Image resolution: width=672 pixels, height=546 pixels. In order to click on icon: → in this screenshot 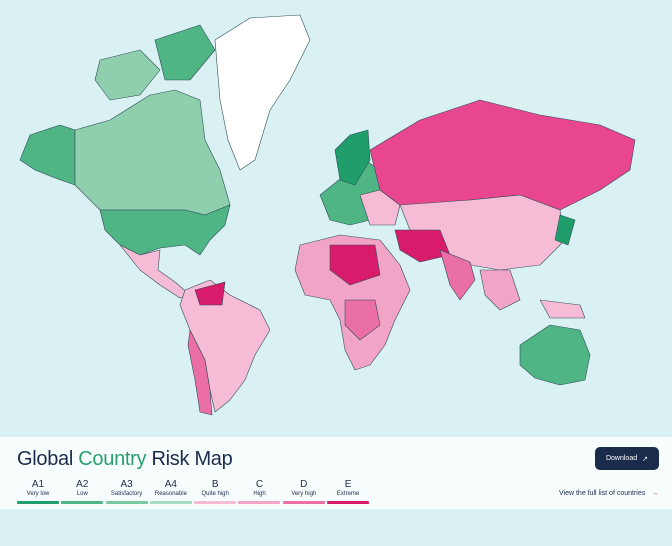, I will do `click(655, 493)`.